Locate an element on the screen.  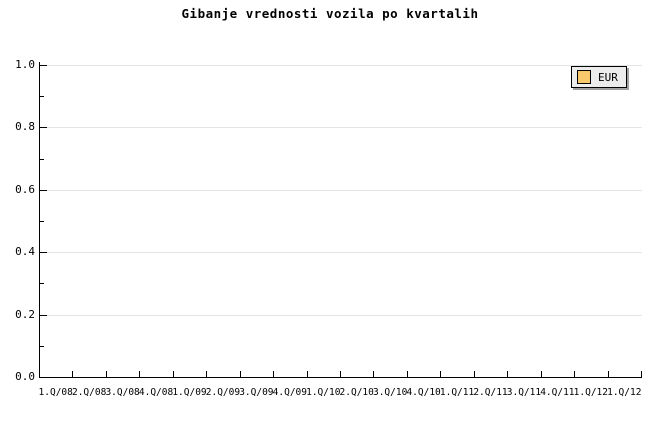
gridline-y-1.0 is located at coordinates (341, 65).